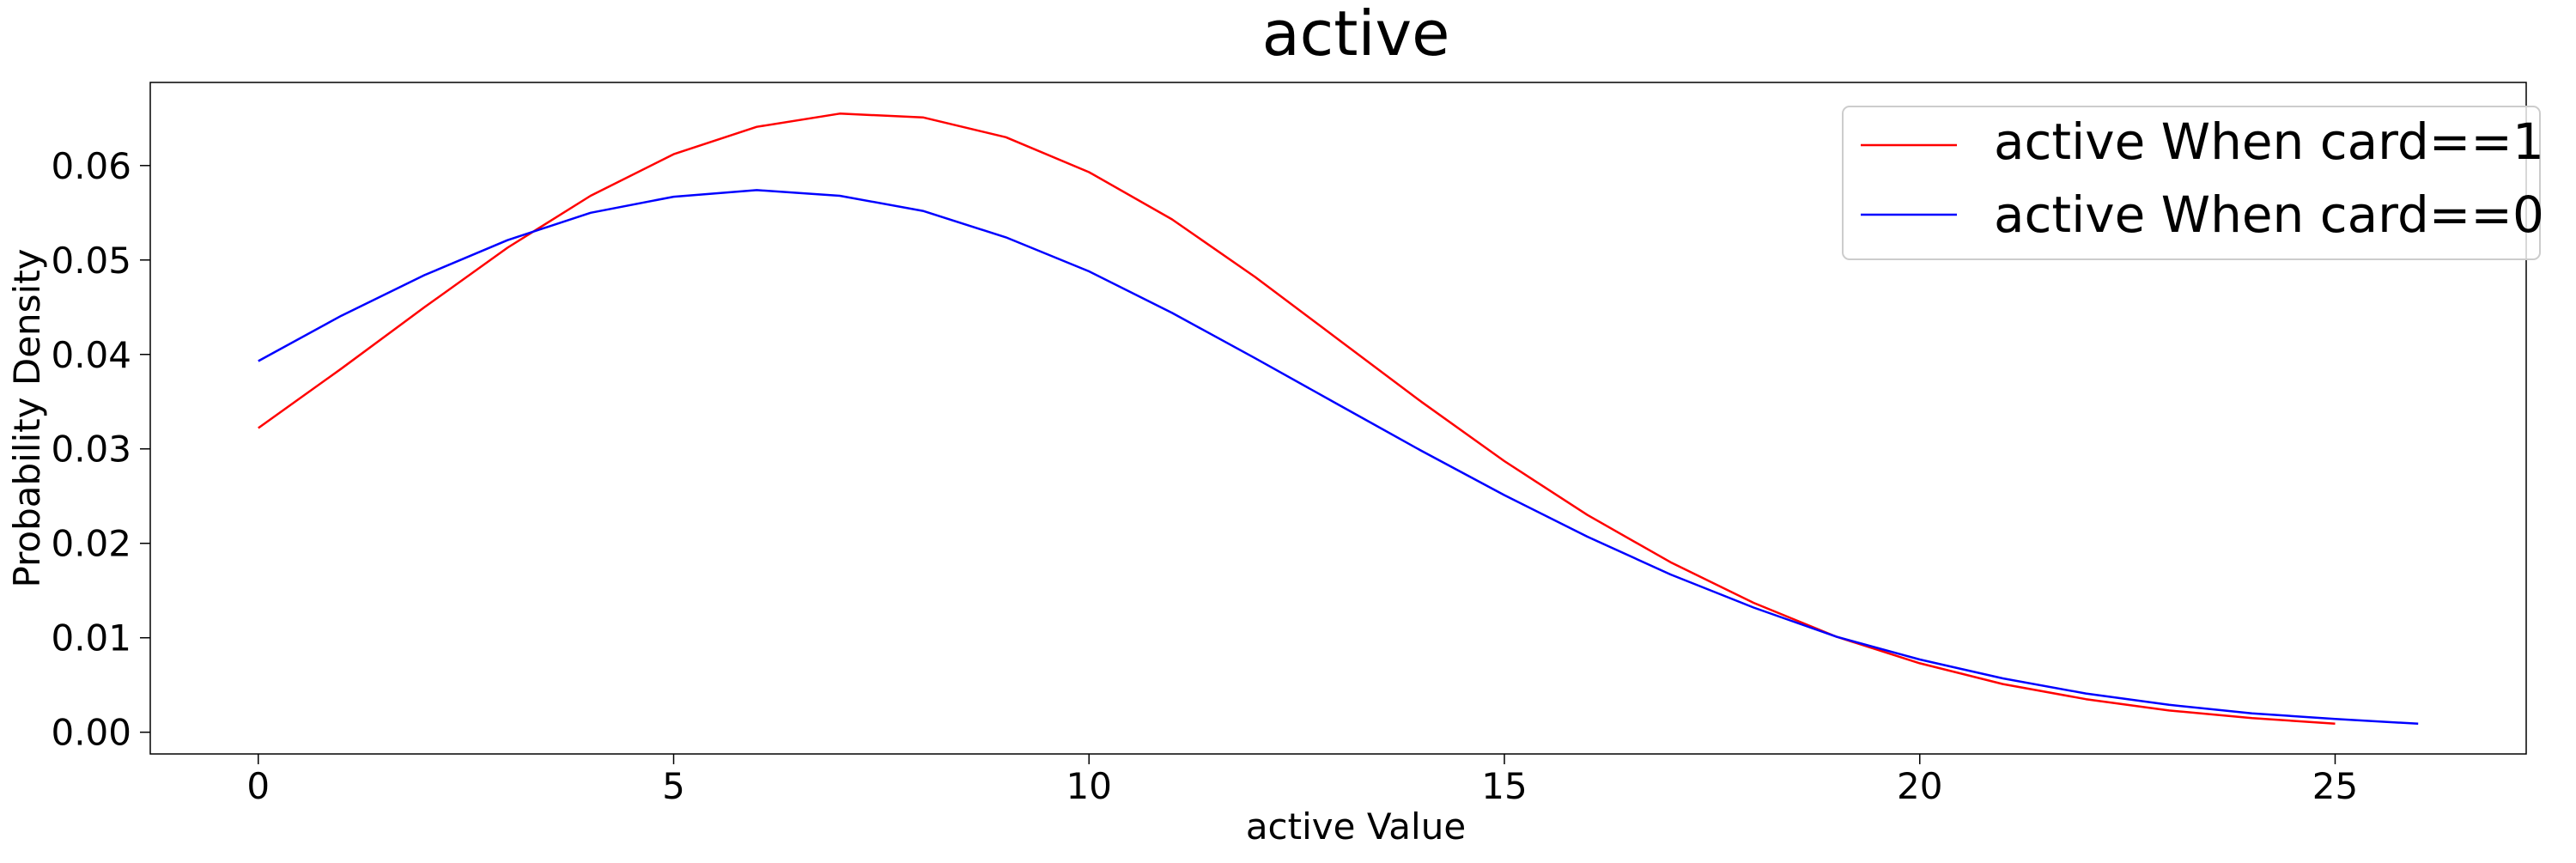 This screenshot has height=863, width=2576. What do you see at coordinates (258, 786) in the screenshot?
I see `x-tick-label: 0` at bounding box center [258, 786].